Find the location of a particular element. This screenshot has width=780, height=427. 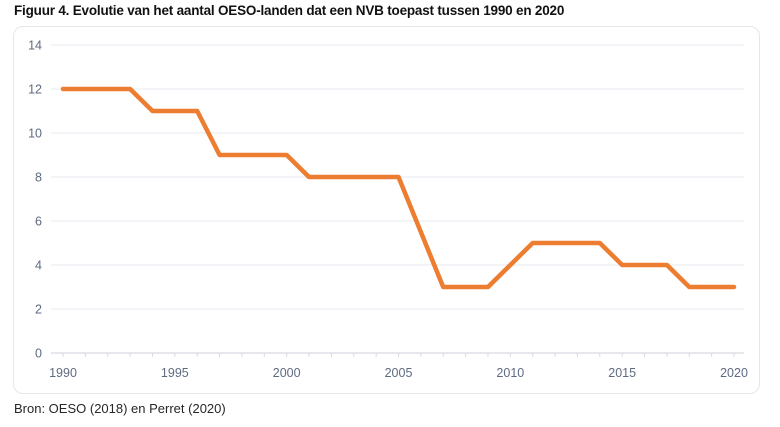

y-axis-tick-label: 12 is located at coordinates (35, 90).